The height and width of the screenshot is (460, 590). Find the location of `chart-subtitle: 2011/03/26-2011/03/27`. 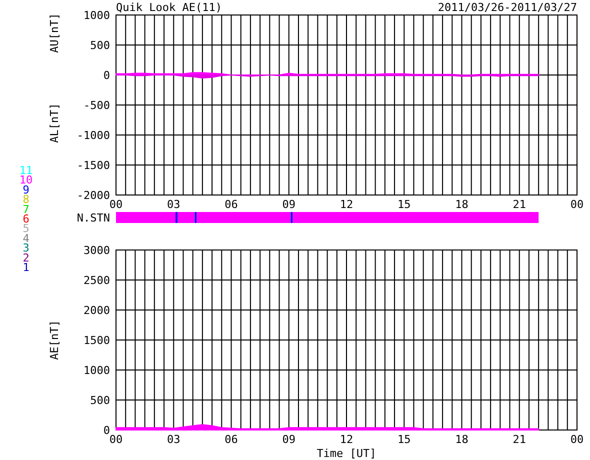

chart-subtitle: 2011/03/26-2011/03/27 is located at coordinates (507, 7).